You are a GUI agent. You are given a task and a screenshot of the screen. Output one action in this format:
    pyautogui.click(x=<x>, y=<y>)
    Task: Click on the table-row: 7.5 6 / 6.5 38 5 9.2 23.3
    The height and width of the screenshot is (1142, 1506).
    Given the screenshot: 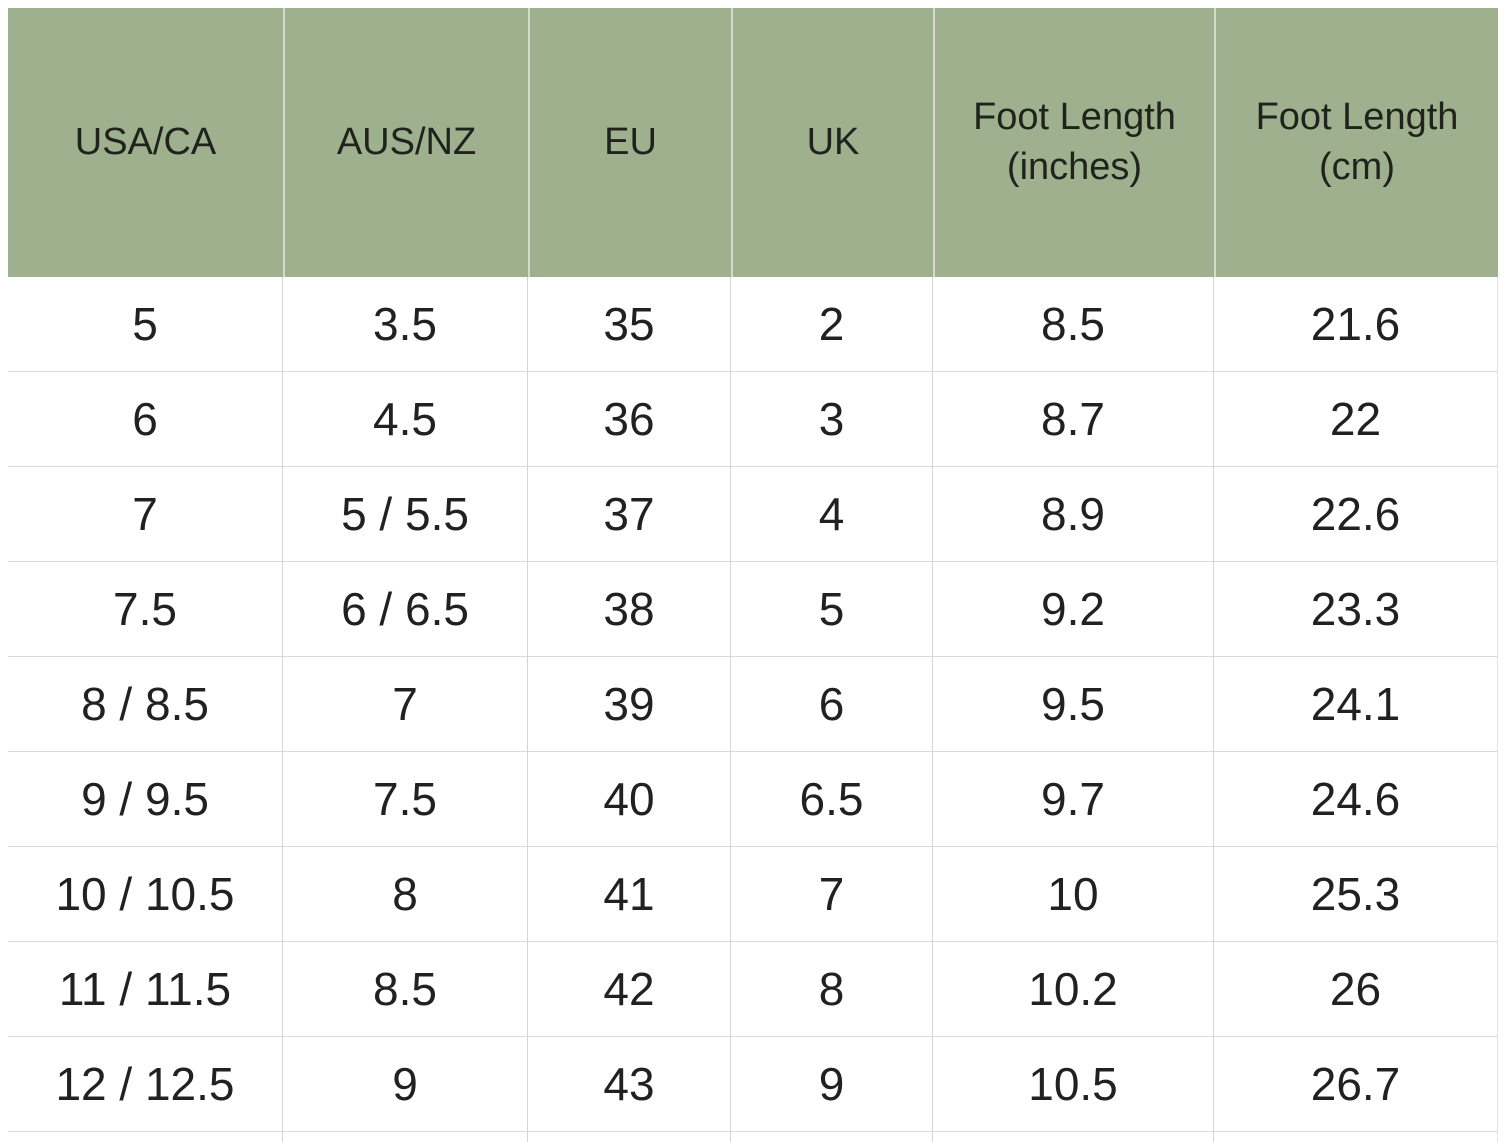 What is the action you would take?
    pyautogui.click(x=753, y=609)
    